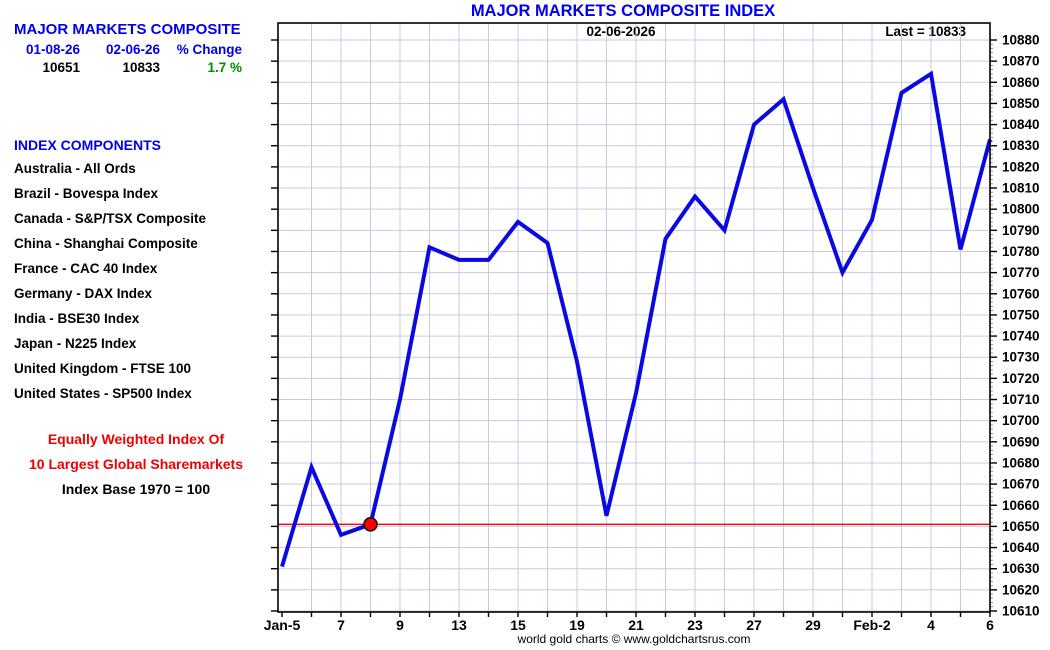  Describe the element at coordinates (136, 439) in the screenshot. I see `weighting-note-line1: Equally Weighted Index Of` at that location.